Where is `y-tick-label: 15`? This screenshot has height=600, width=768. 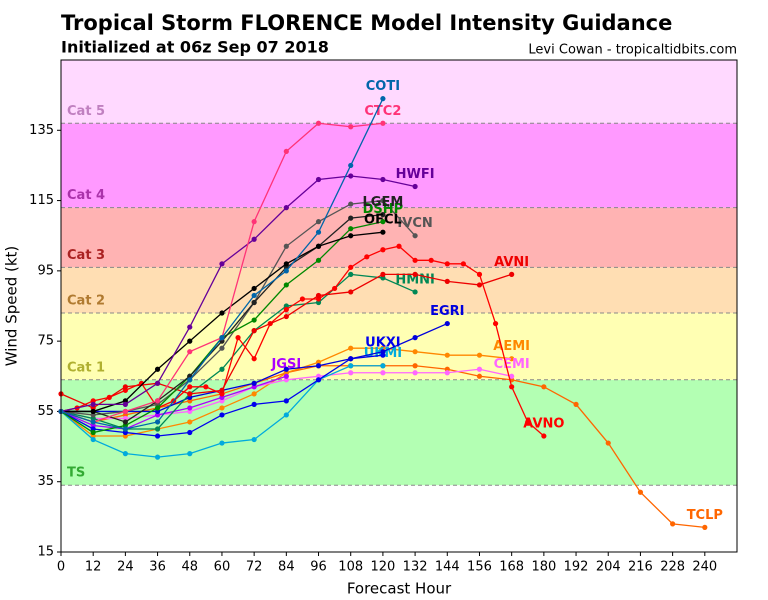 y-tick-label: 15 is located at coordinates (45, 552).